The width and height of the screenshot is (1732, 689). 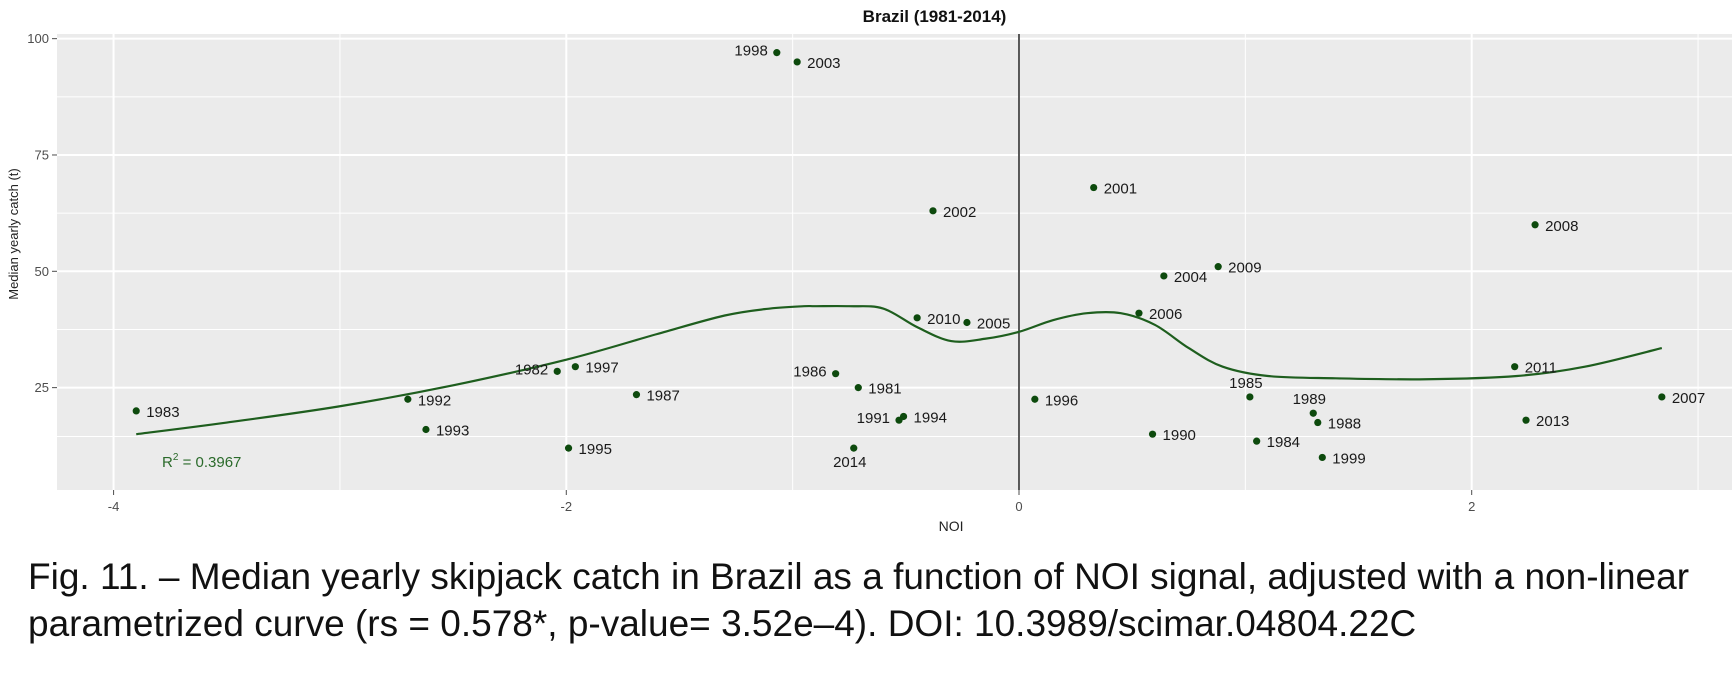 What do you see at coordinates (1257, 441) in the screenshot?
I see `data-point-1984` at bounding box center [1257, 441].